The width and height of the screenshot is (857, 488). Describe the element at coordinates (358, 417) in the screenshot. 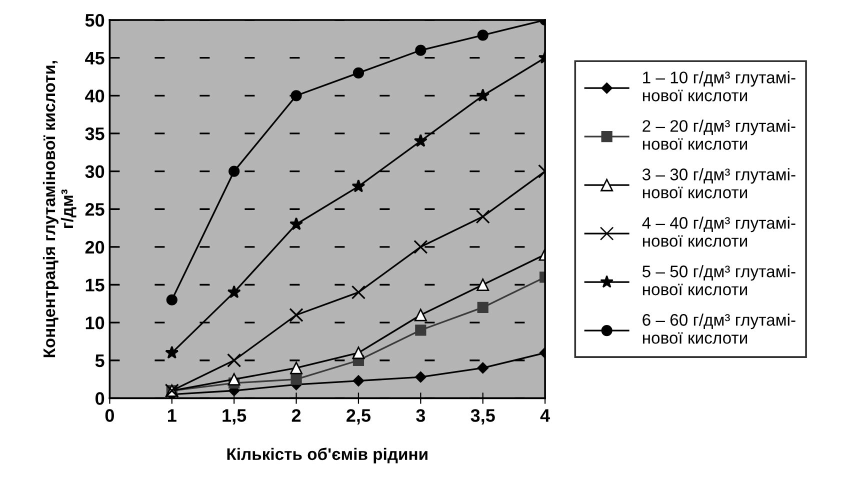

I see `x-tick-label: 2,5` at that location.